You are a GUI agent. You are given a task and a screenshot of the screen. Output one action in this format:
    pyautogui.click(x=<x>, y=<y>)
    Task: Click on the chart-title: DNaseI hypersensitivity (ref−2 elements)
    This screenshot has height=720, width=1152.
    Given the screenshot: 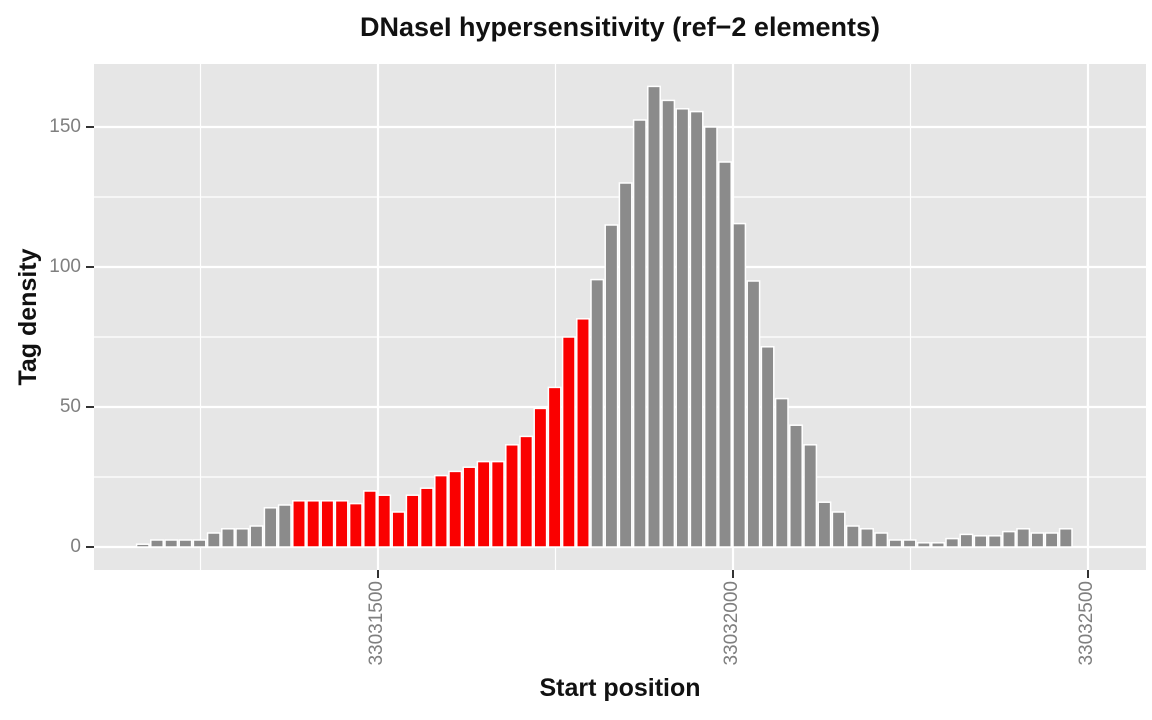 What is the action you would take?
    pyautogui.click(x=620, y=27)
    